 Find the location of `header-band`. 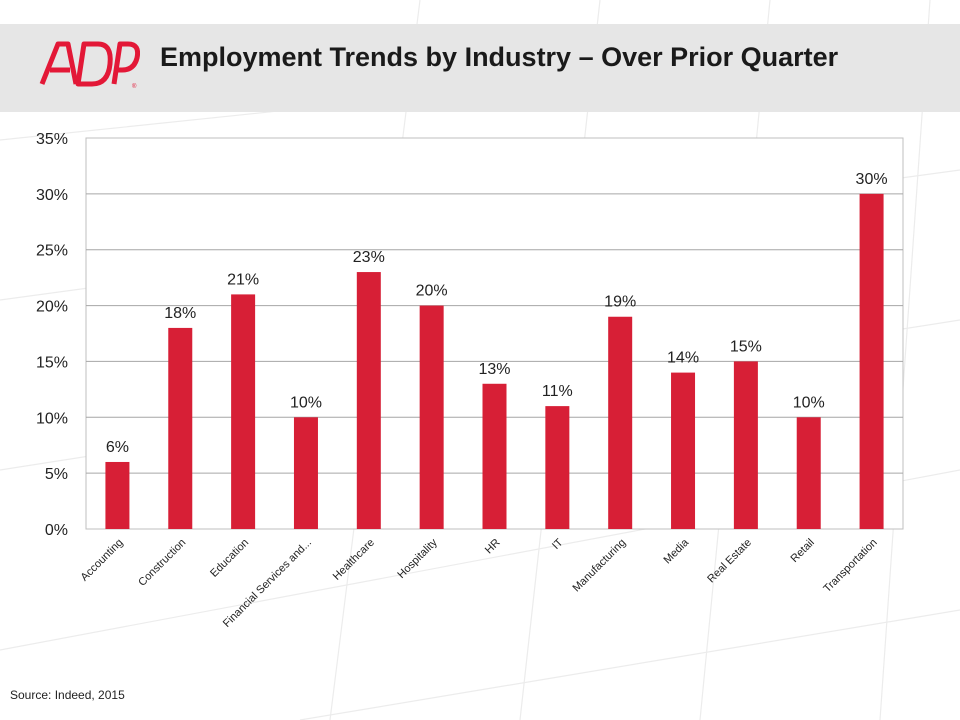

header-band is located at coordinates (480, 68).